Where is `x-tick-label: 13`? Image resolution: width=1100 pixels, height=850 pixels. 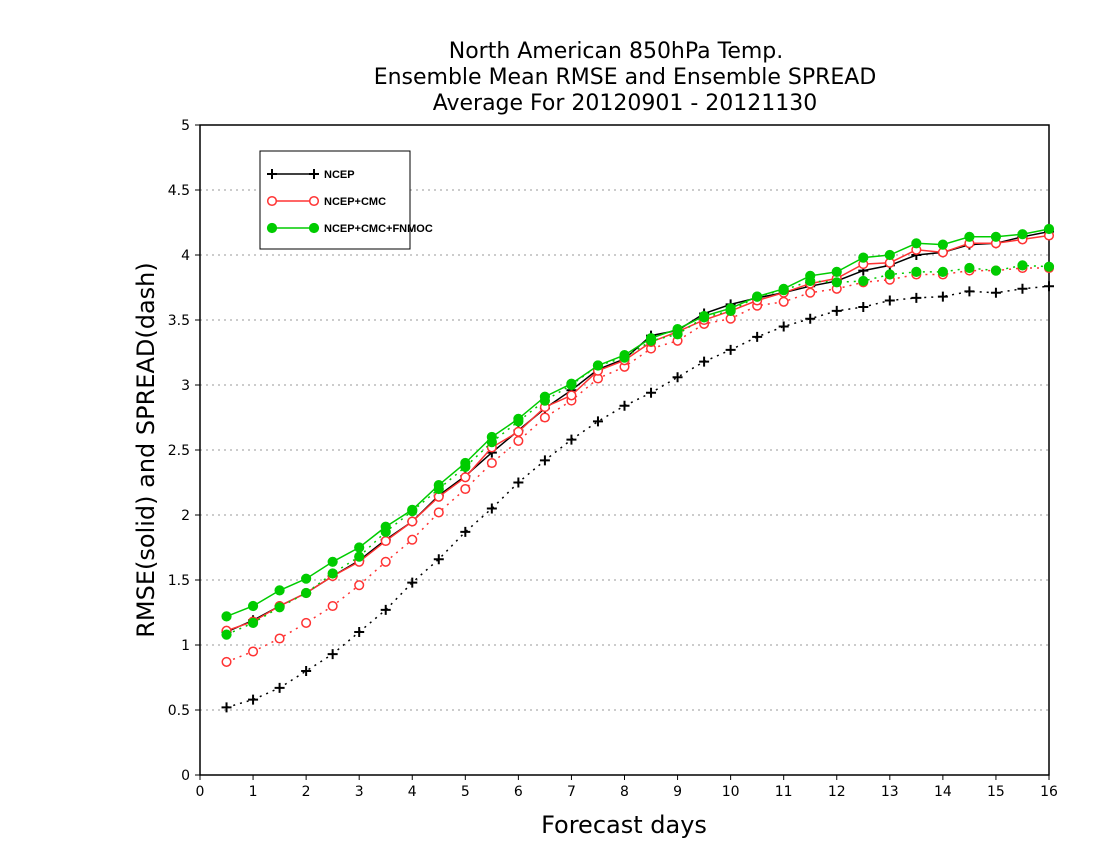
x-tick-label: 13 is located at coordinates (890, 792).